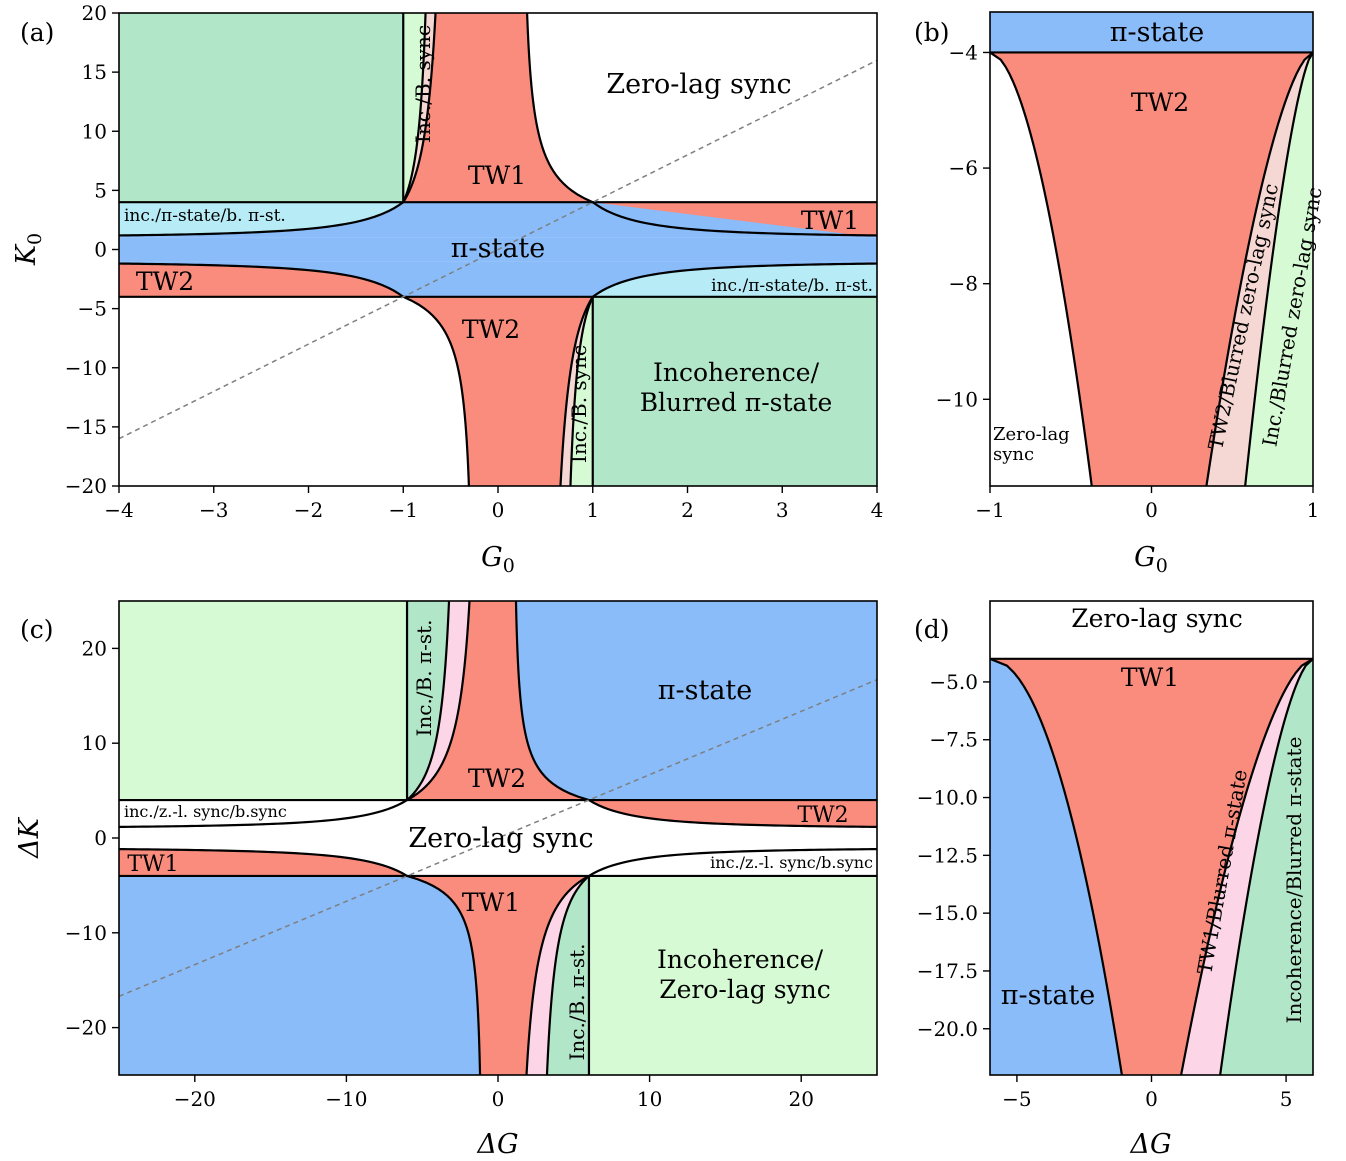 The image size is (1346, 1161). What do you see at coordinates (932, 32) in the screenshot?
I see `panel-label: (b)` at bounding box center [932, 32].